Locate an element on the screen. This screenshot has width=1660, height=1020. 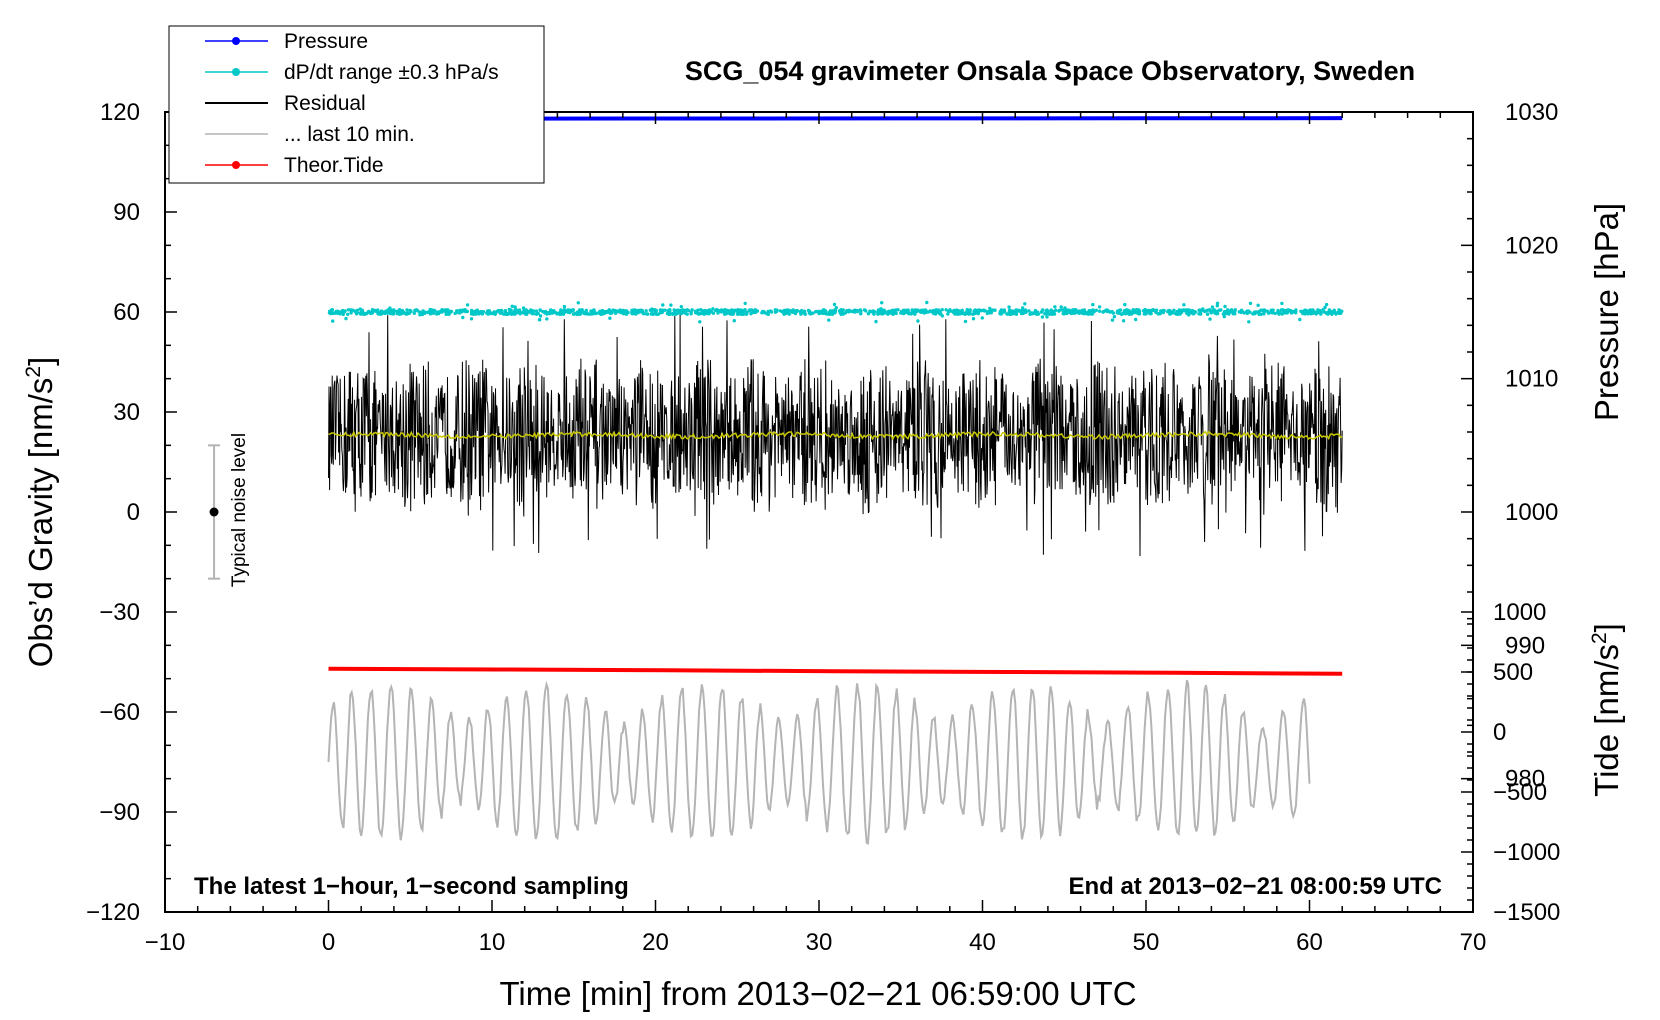
pressure-tick-label: 1000 is located at coordinates (1531, 512).